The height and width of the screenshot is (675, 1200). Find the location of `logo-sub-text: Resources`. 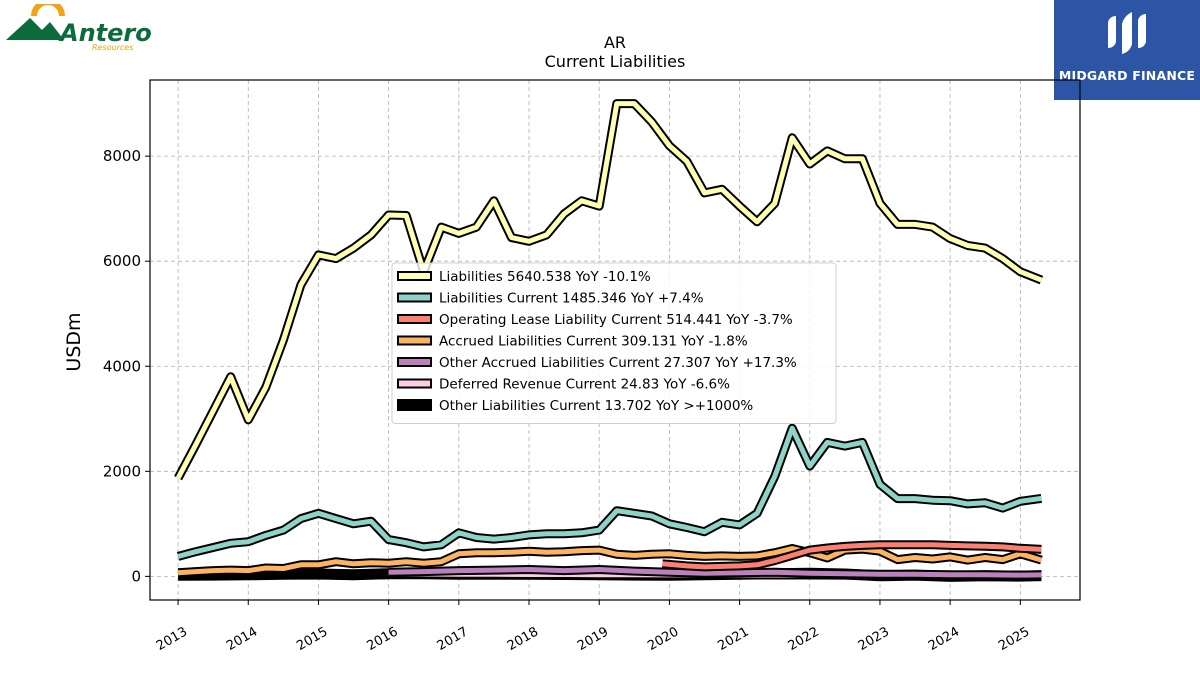

logo-sub-text: Resources is located at coordinates (112, 47).